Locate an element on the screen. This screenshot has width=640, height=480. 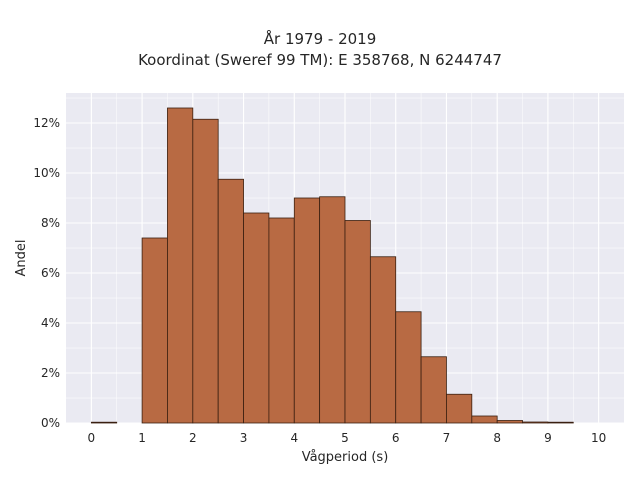
y-tick-labels: 0% 2% 4% 6% 8% 10% 12% is located at coordinates (46, 273).